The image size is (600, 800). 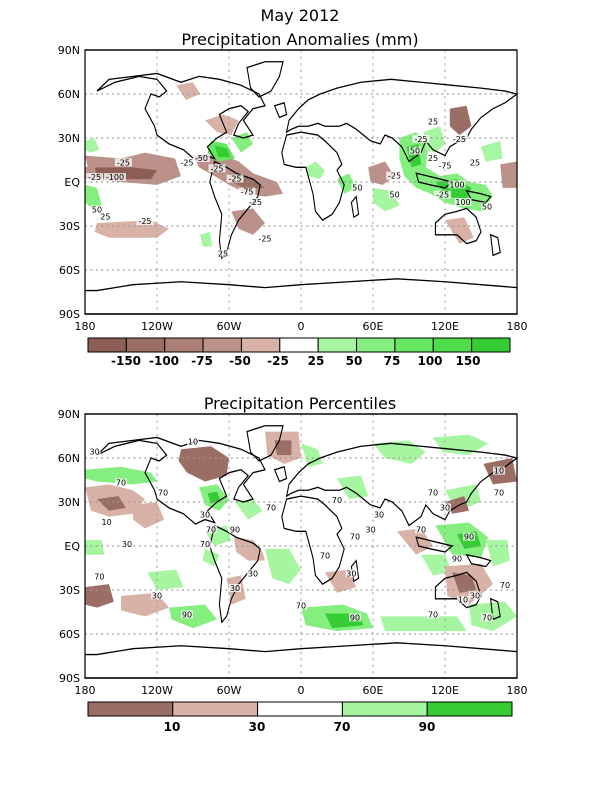 I want to click on colorbar-label: -50, so click(x=240, y=361).